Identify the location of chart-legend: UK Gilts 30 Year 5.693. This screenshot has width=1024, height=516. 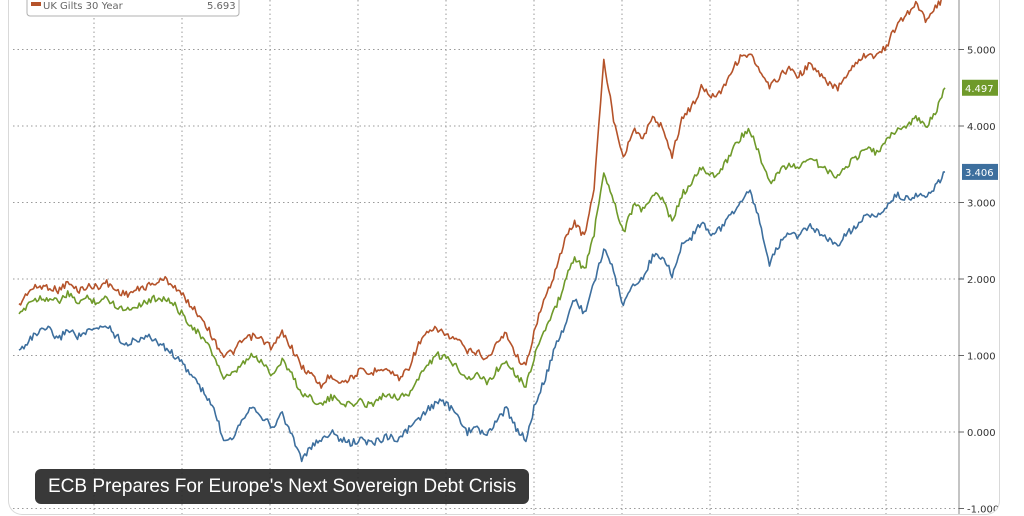
(133, 8).